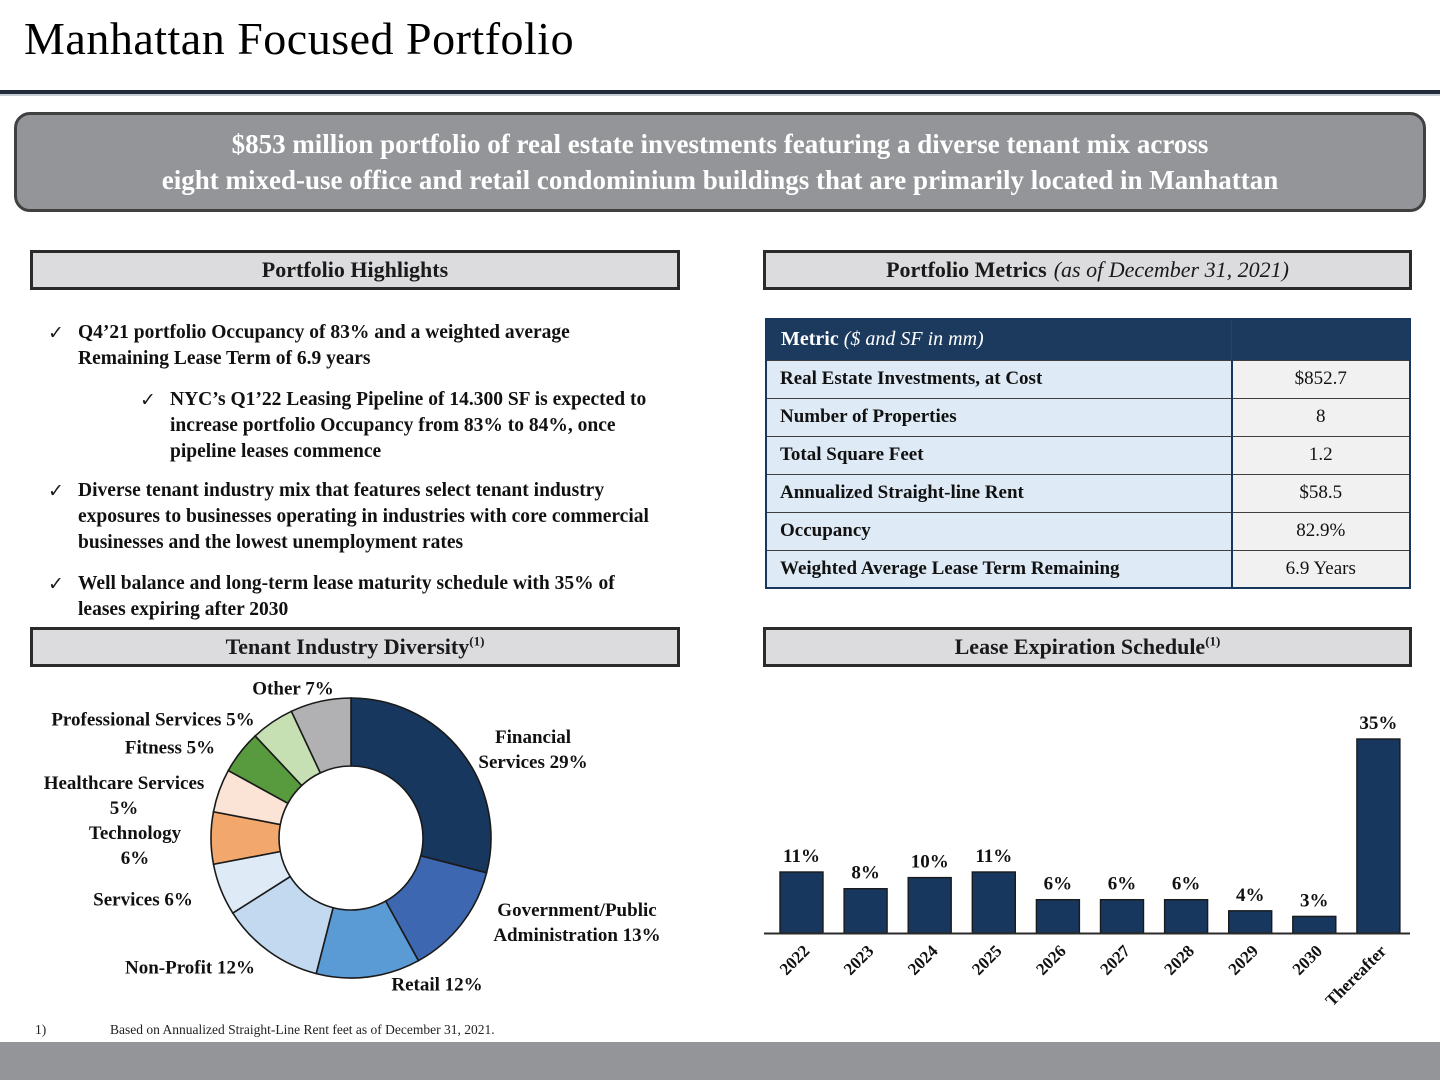  Describe the element at coordinates (930, 862) in the screenshot. I see `bar-value-label: 10%` at that location.